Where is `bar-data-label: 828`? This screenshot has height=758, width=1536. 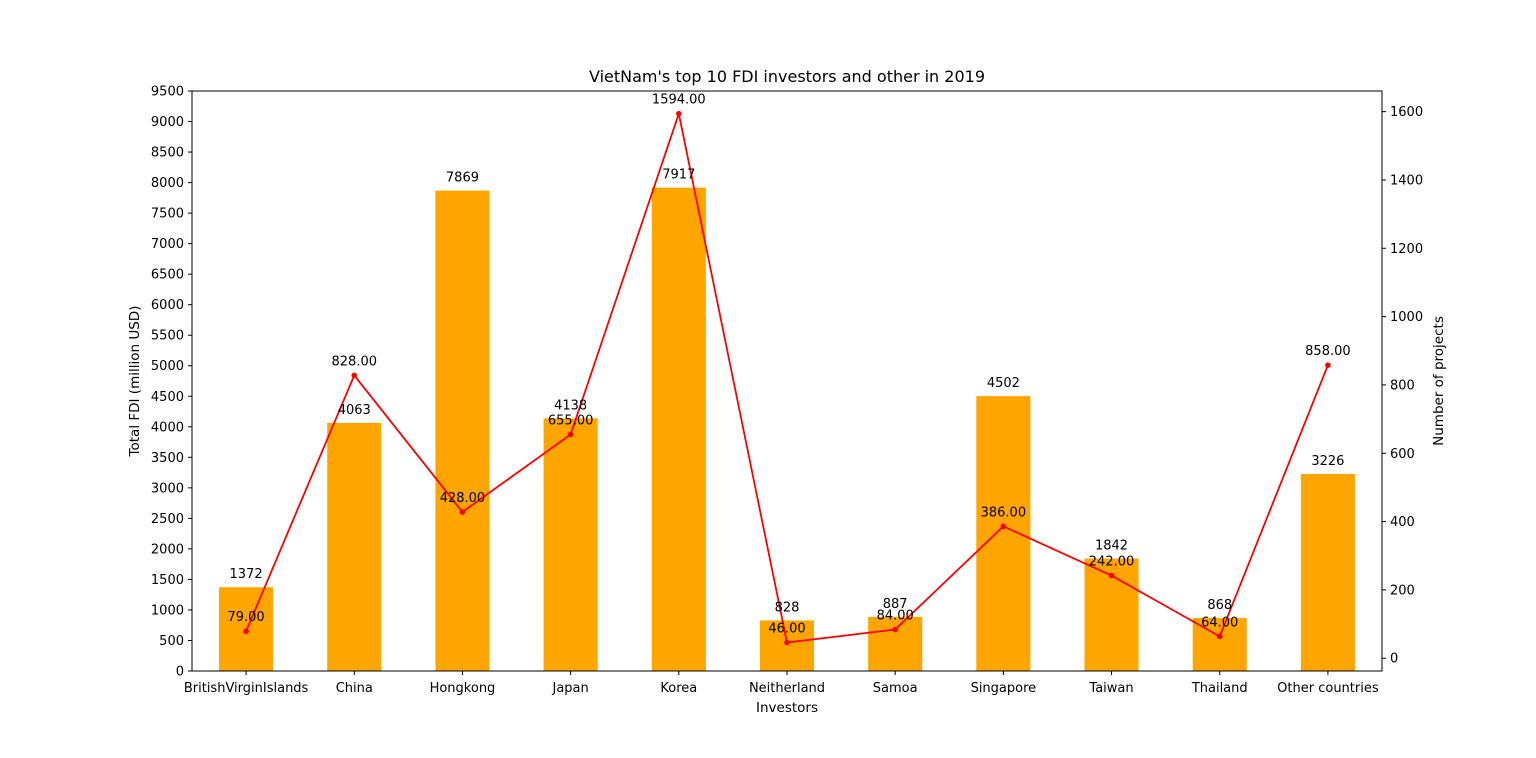 bar-data-label: 828 is located at coordinates (787, 607).